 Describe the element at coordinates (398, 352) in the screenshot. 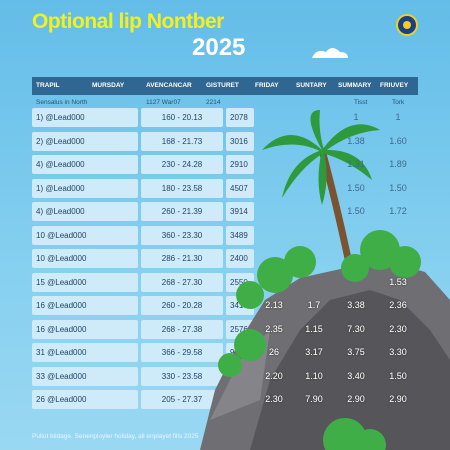

I see `row-value: 3.30` at that location.